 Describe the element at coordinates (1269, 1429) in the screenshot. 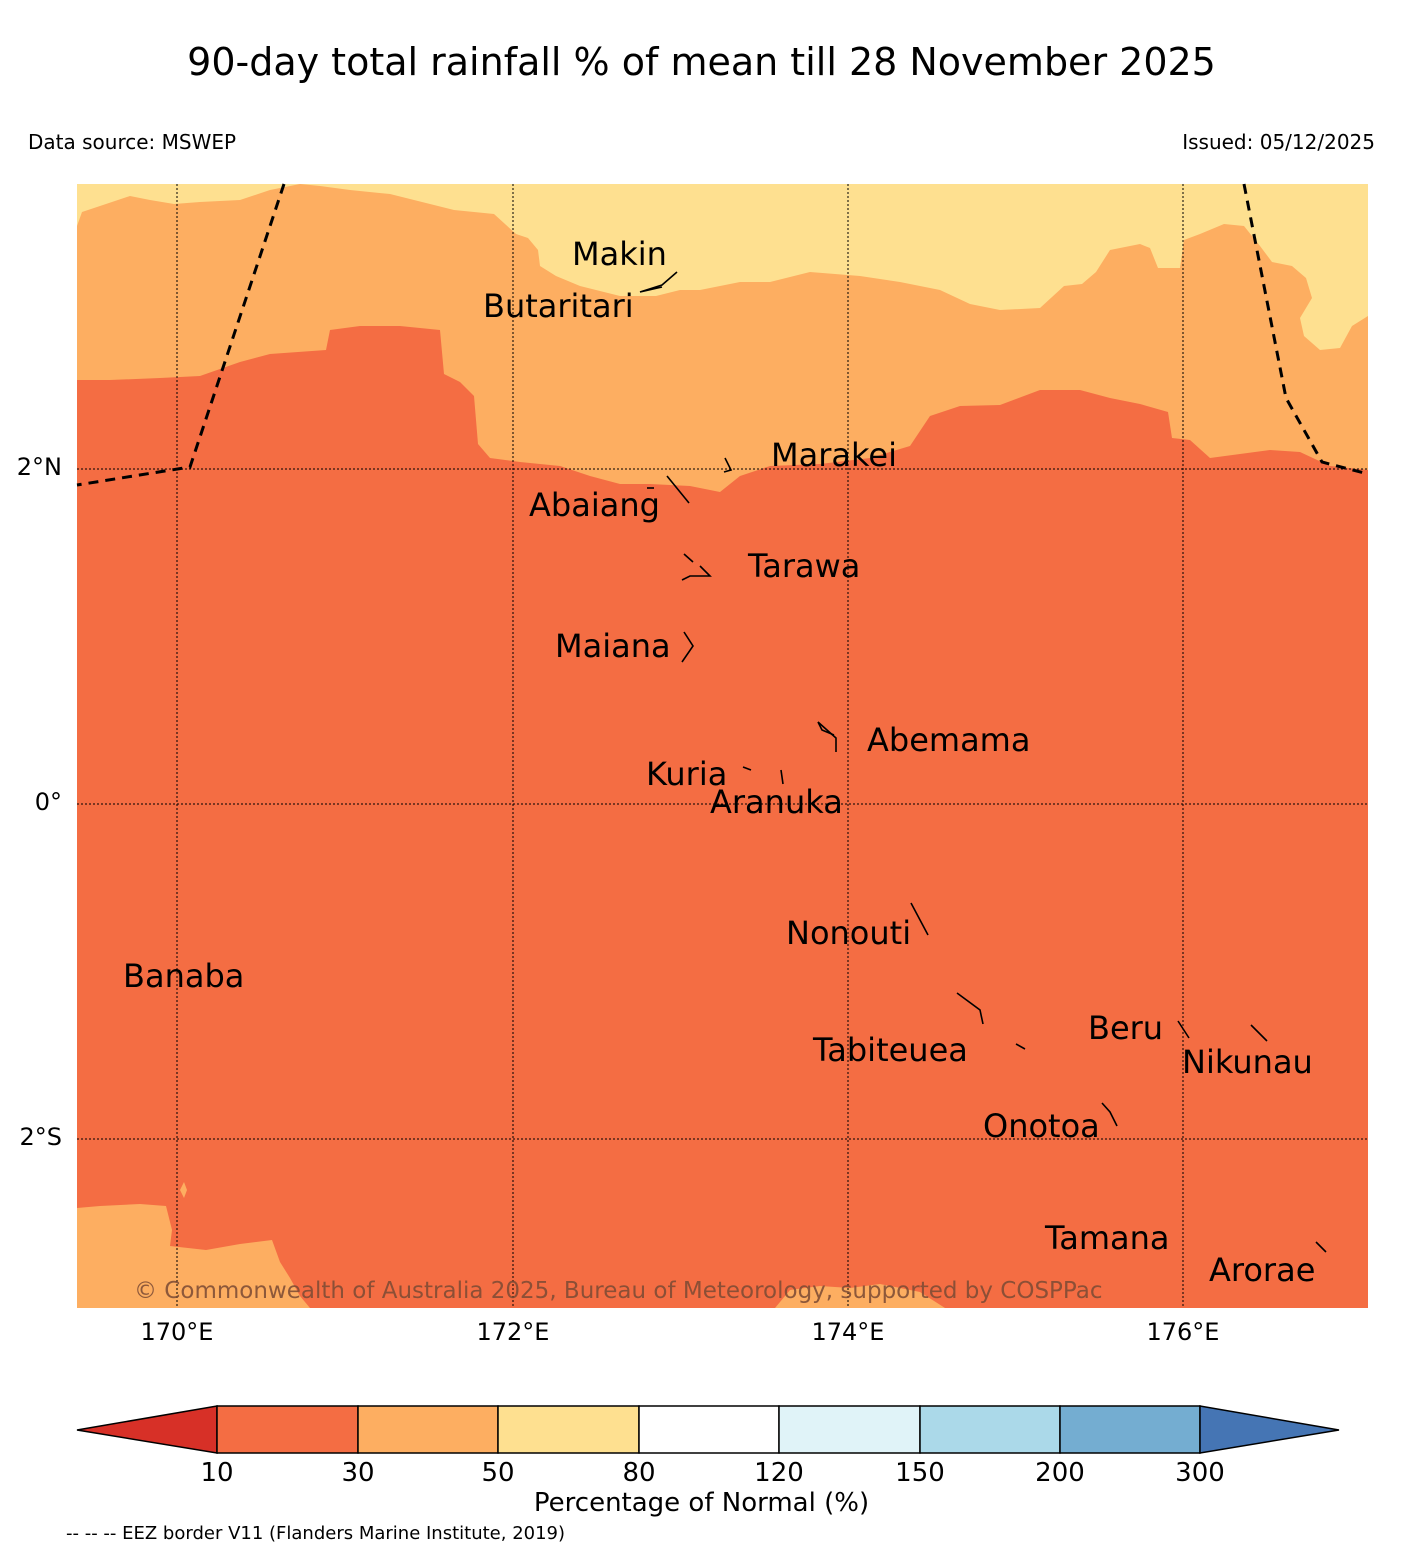

I see `colorbar-gt300` at that location.